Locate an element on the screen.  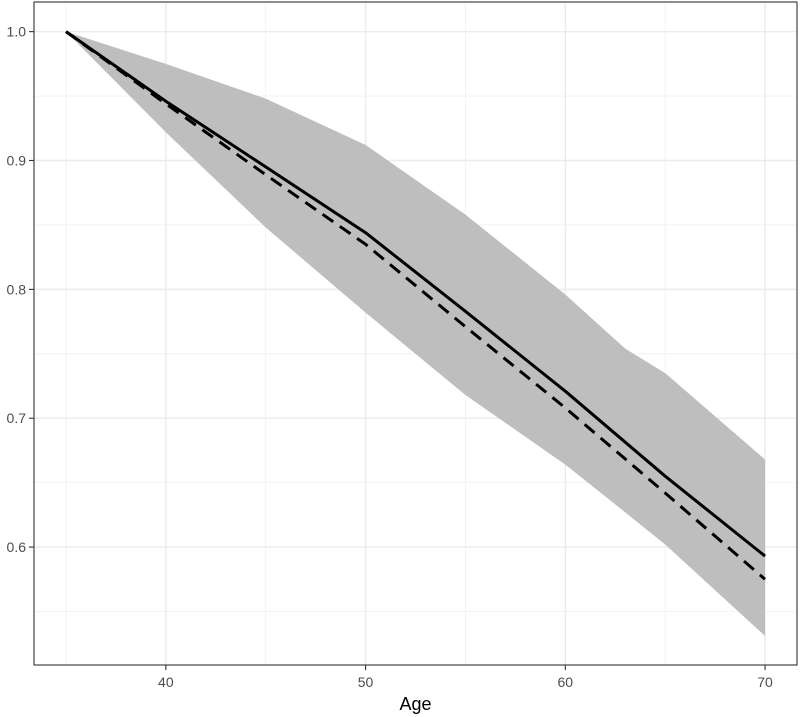
y-axis: 0.6 0.7 0.8 0.9 1.0 is located at coordinates (20, 289).